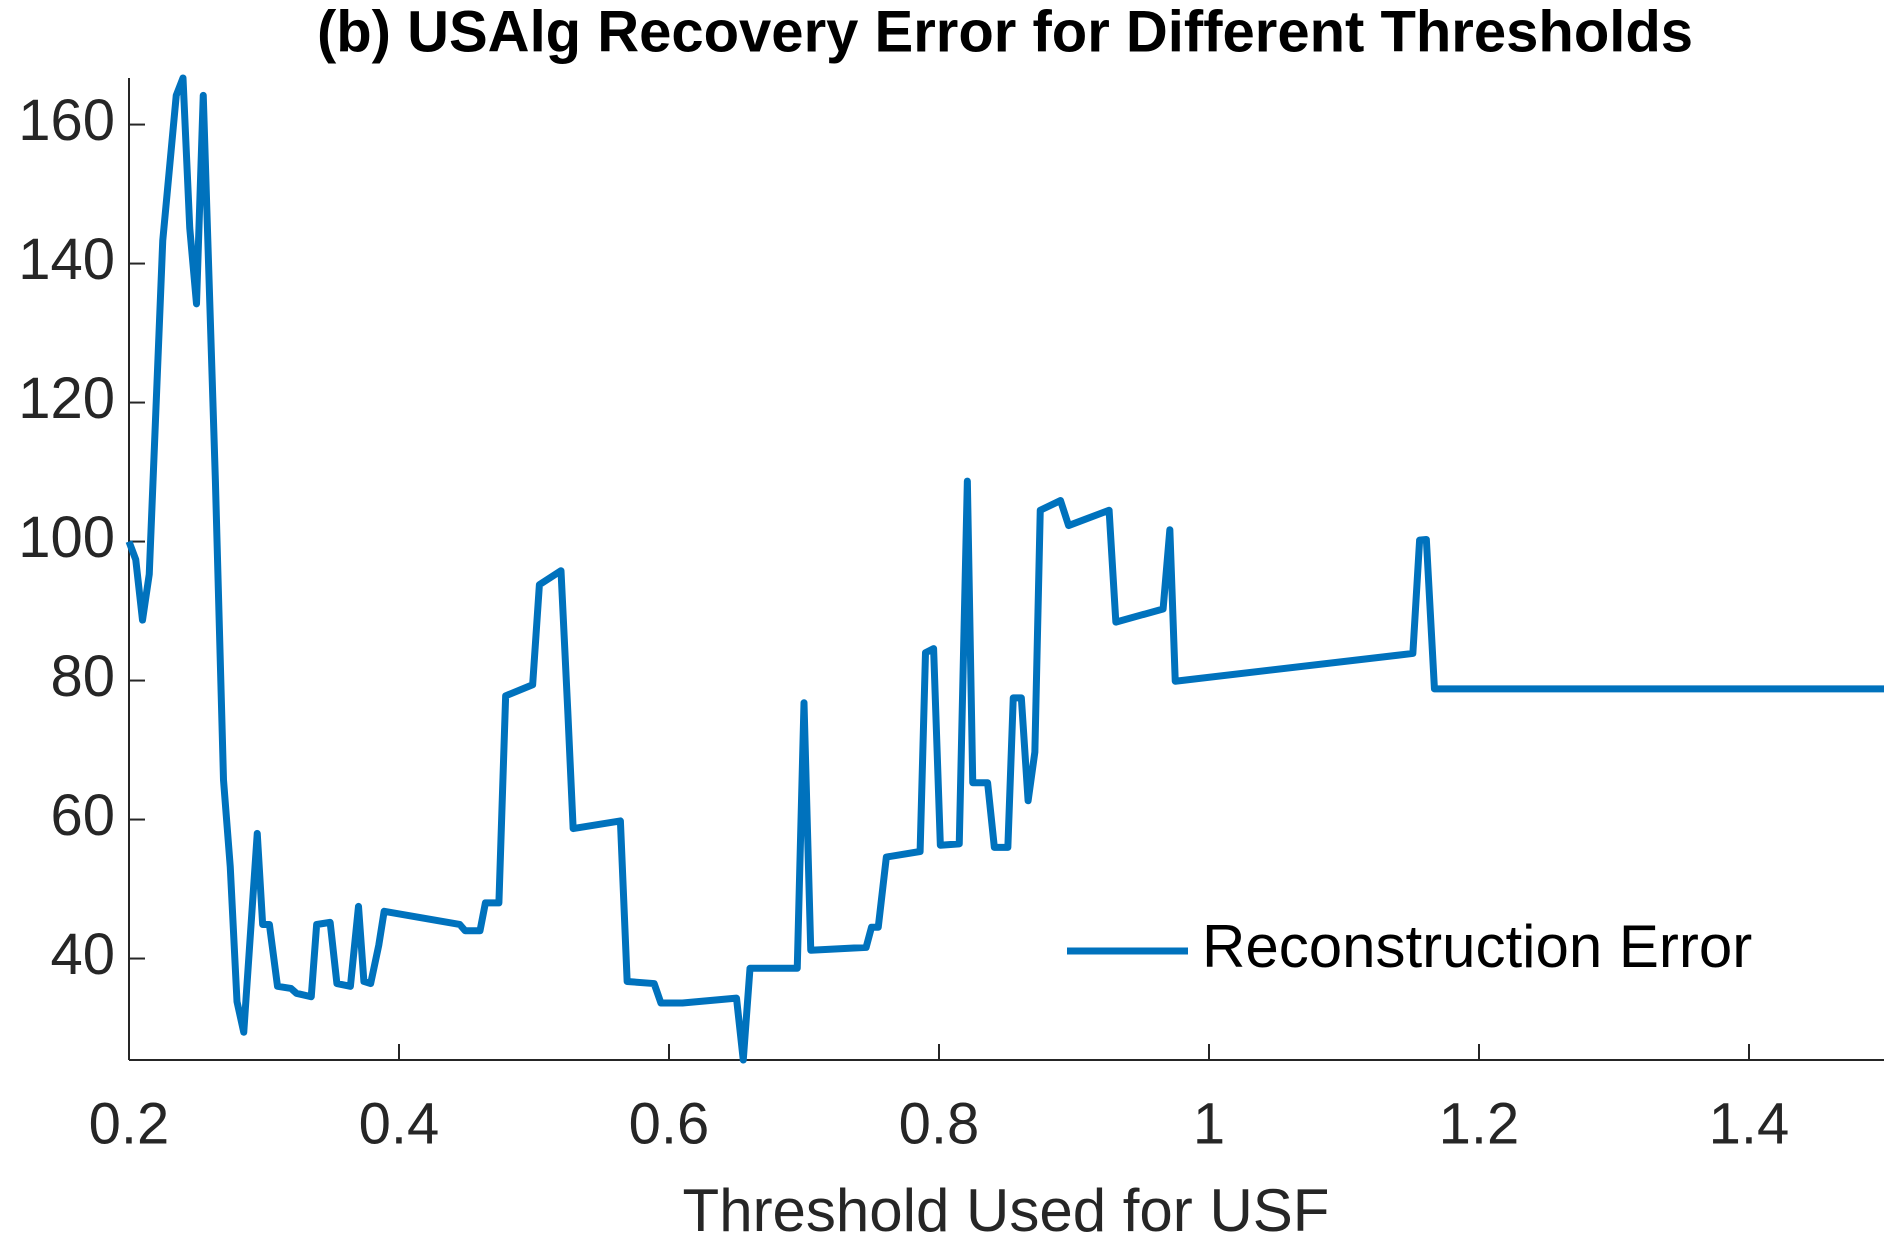 This screenshot has height=1245, width=1888. What do you see at coordinates (1209, 1123) in the screenshot?
I see `x-tick-label: 1` at bounding box center [1209, 1123].